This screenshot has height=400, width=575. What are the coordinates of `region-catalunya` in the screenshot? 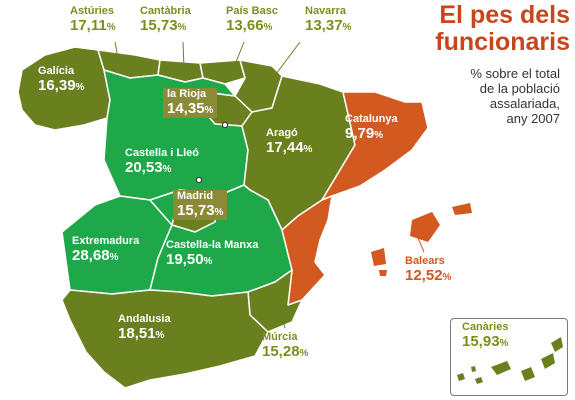 It's located at (375, 146).